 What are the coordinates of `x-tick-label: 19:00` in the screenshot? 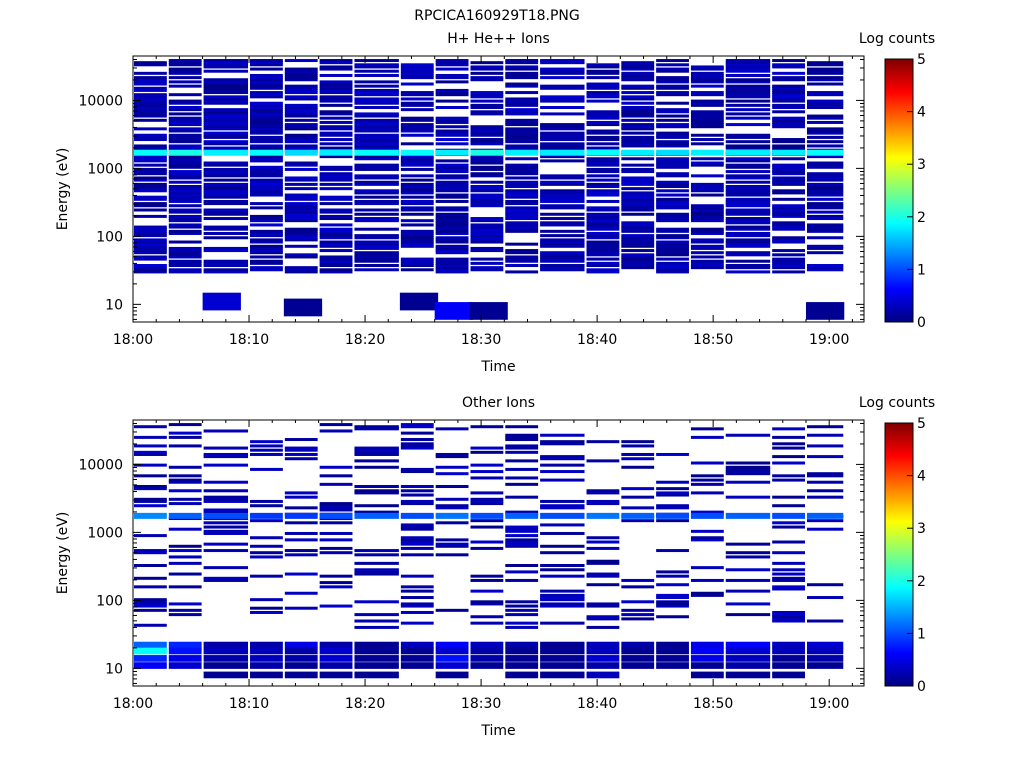 It's located at (829, 704).